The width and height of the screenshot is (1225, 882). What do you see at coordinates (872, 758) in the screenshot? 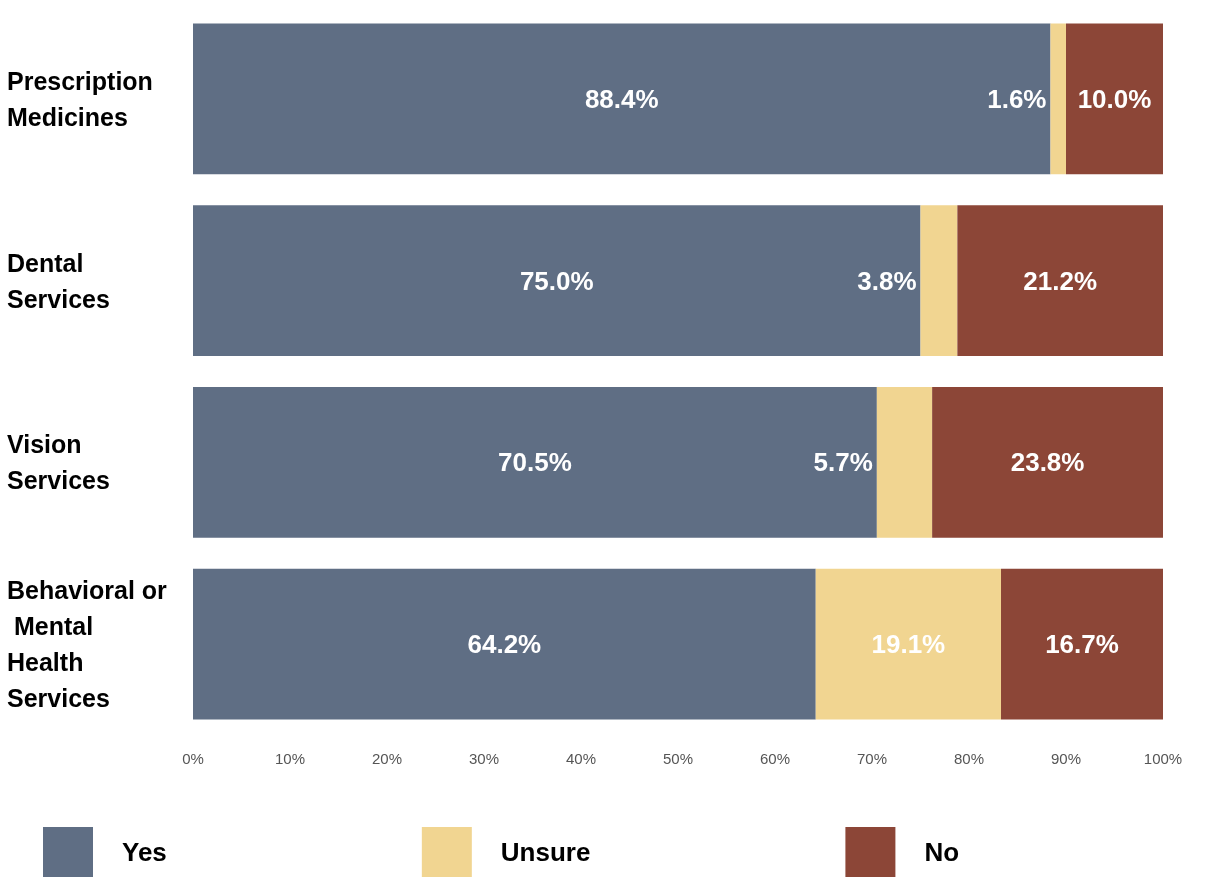
I see `x-tick-label: 70%` at bounding box center [872, 758].